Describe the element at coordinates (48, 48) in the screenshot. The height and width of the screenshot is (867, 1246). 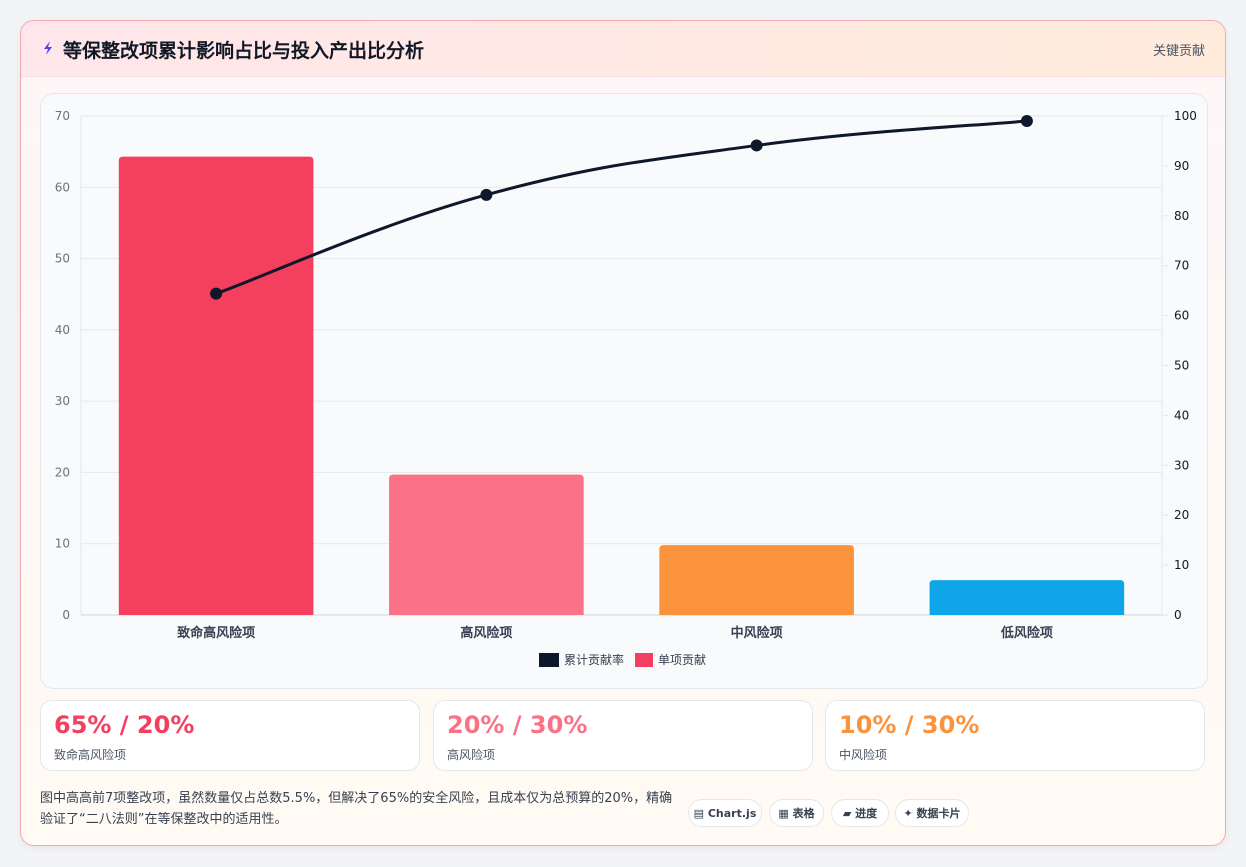
I see `lightning-icon` at that location.